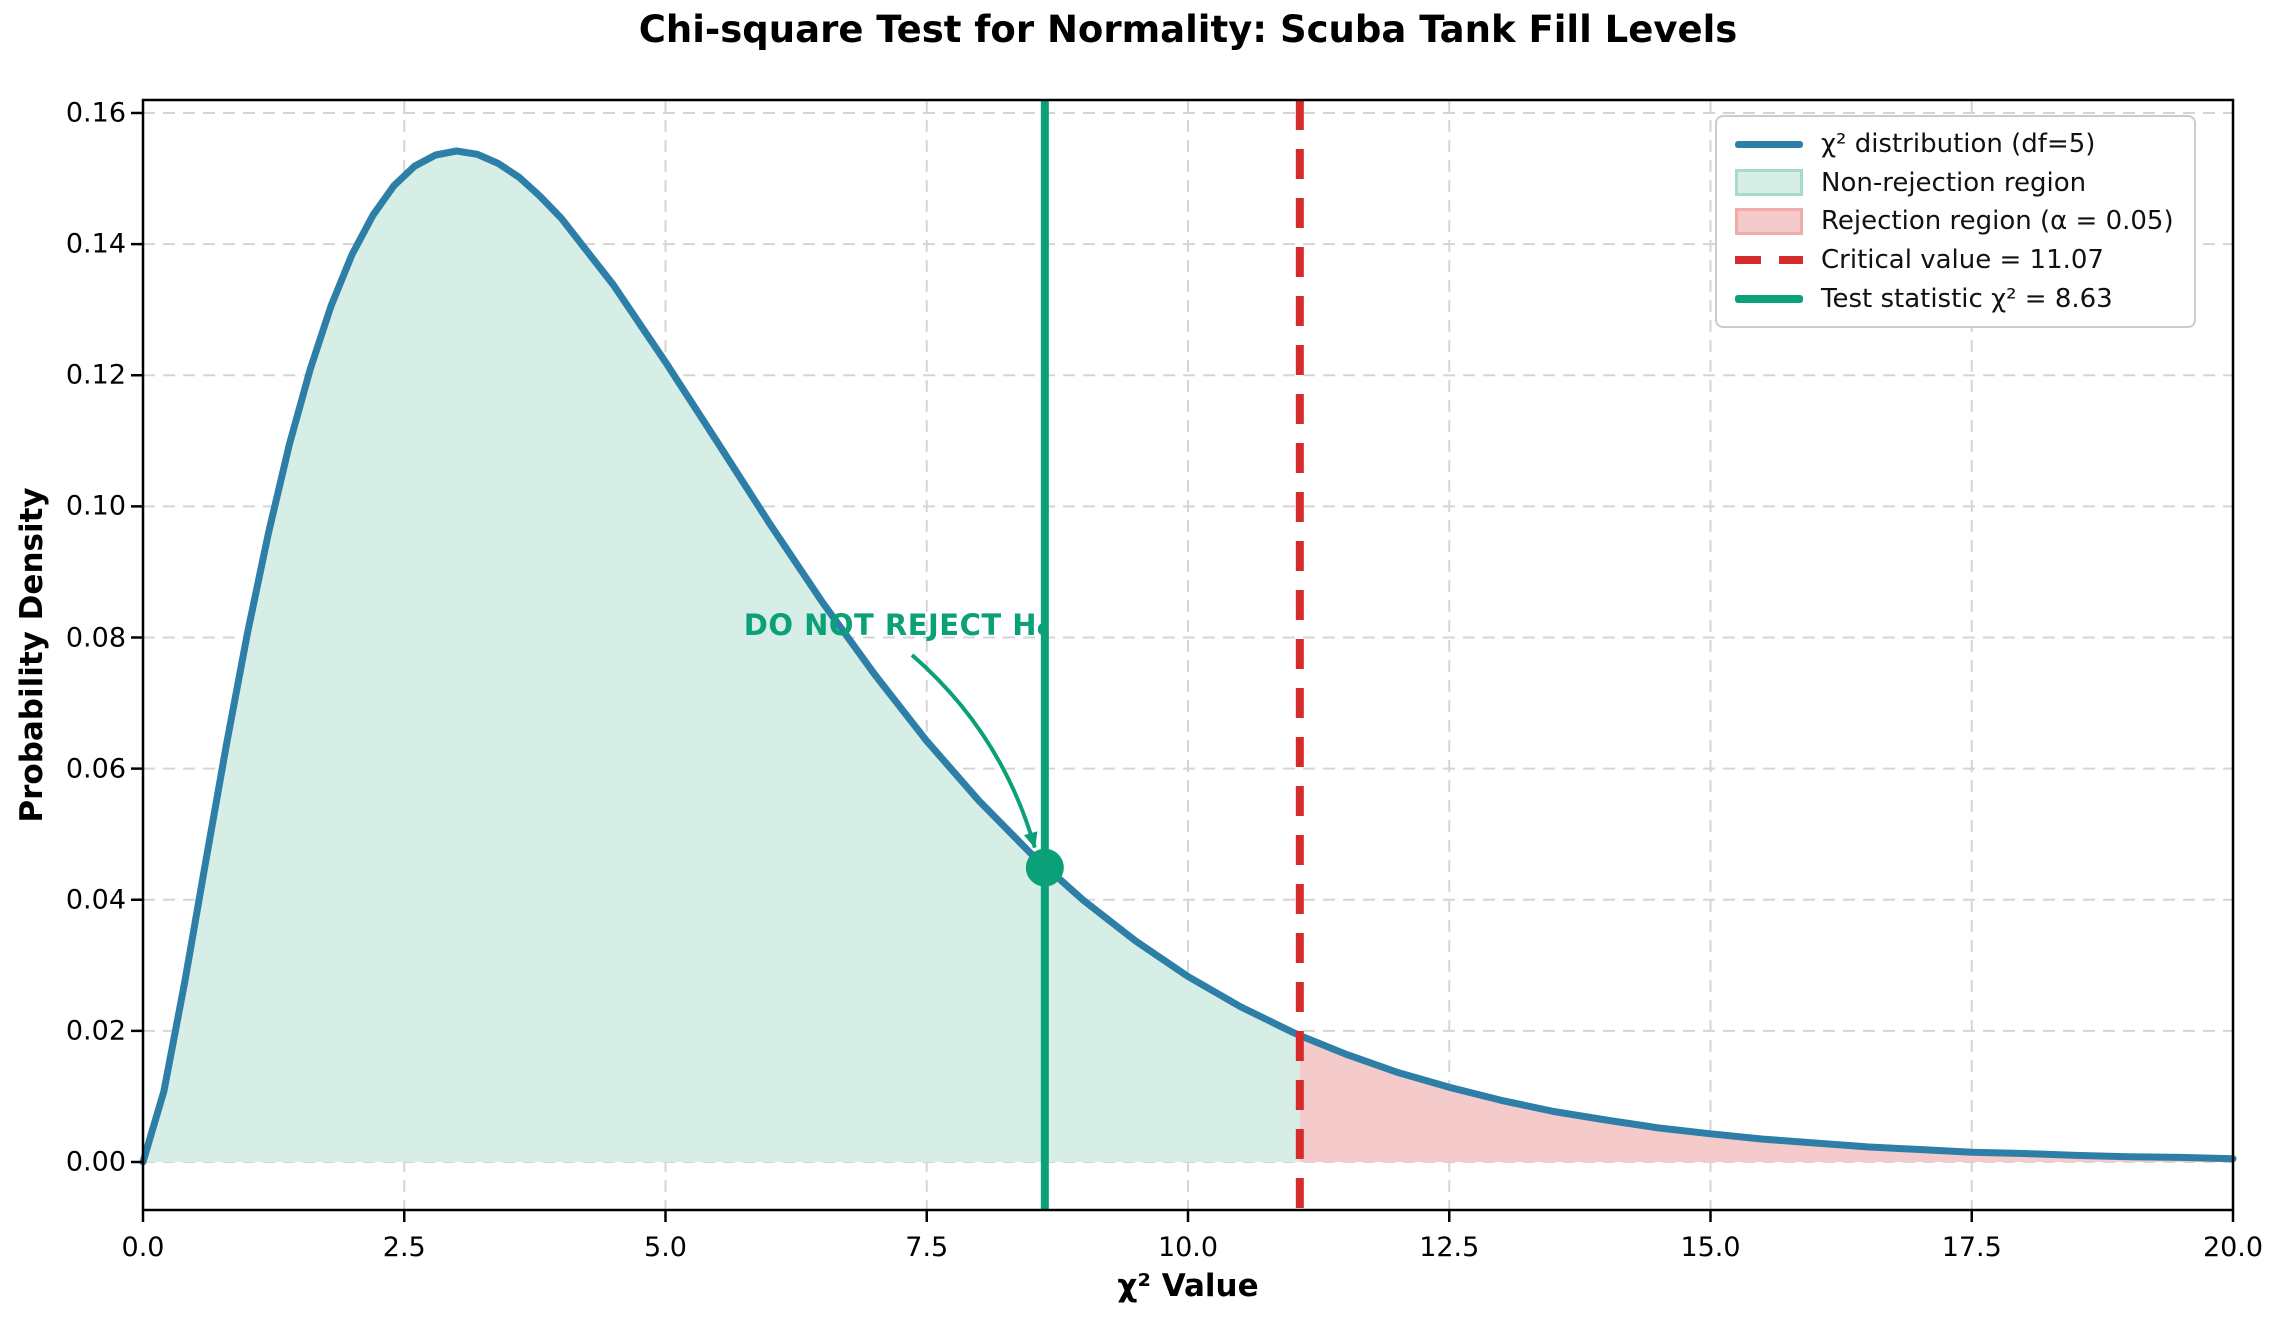 The height and width of the screenshot is (1321, 2282). Describe the element at coordinates (1769, 260) in the screenshot. I see `critical-value-dash-icon` at that location.